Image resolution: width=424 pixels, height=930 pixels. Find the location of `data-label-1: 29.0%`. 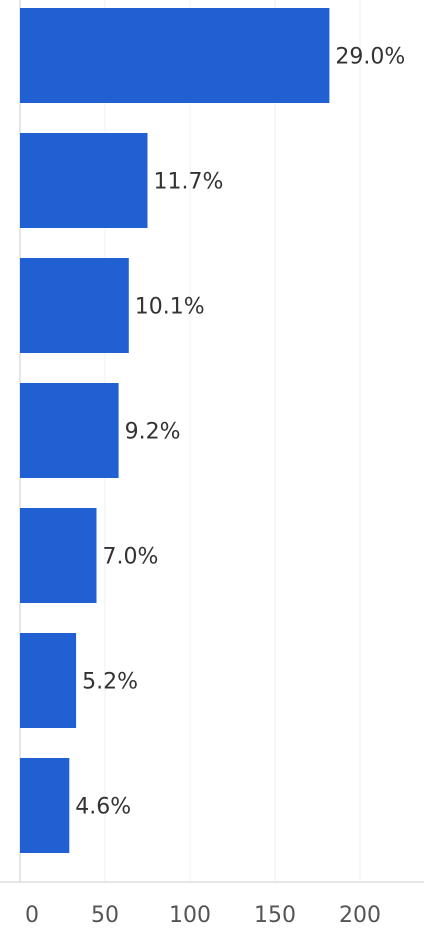

data-label-1: 29.0% is located at coordinates (370, 57).